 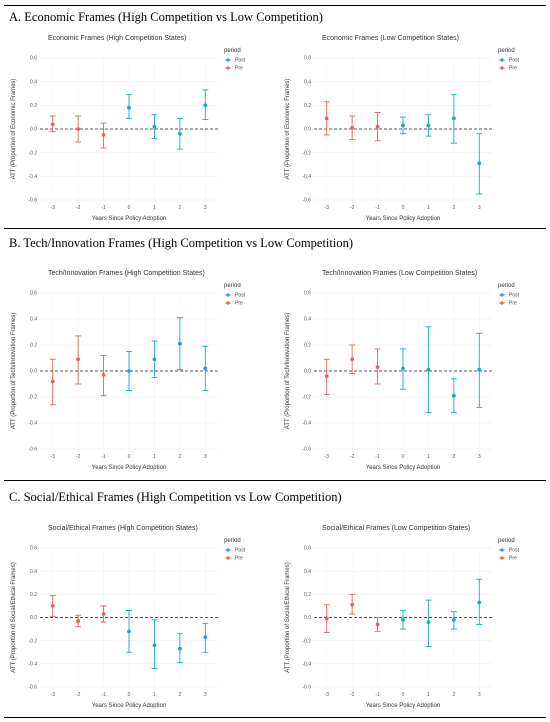 What do you see at coordinates (32, 398) in the screenshot?
I see `chart-1-0-y-tick-label: -0.2` at bounding box center [32, 398].